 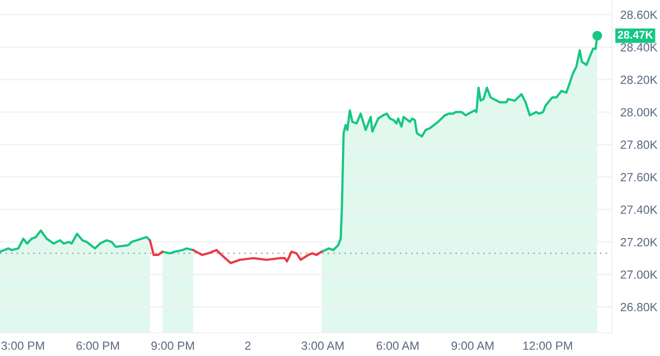 I want to click on y-tick-label: 28.00K, so click(x=639, y=112).